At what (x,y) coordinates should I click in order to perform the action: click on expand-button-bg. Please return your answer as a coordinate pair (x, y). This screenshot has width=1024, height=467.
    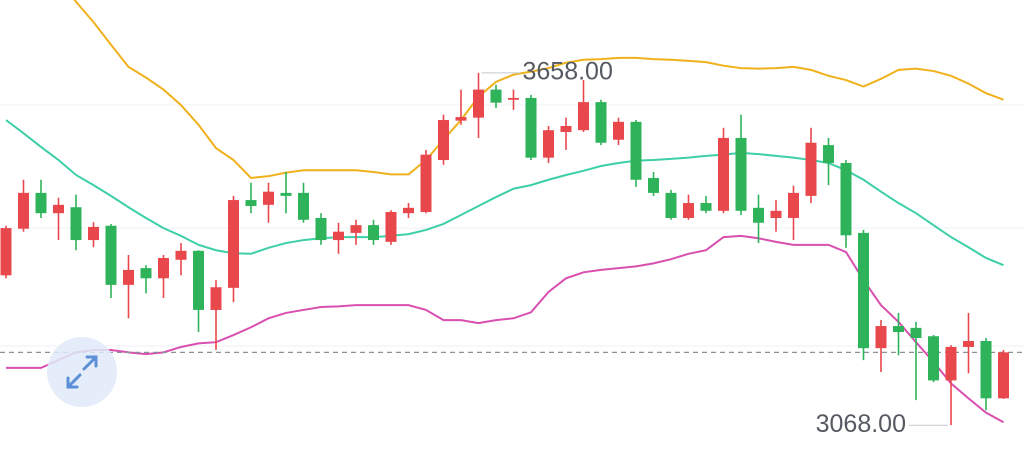
    Looking at the image, I should click on (82, 372).